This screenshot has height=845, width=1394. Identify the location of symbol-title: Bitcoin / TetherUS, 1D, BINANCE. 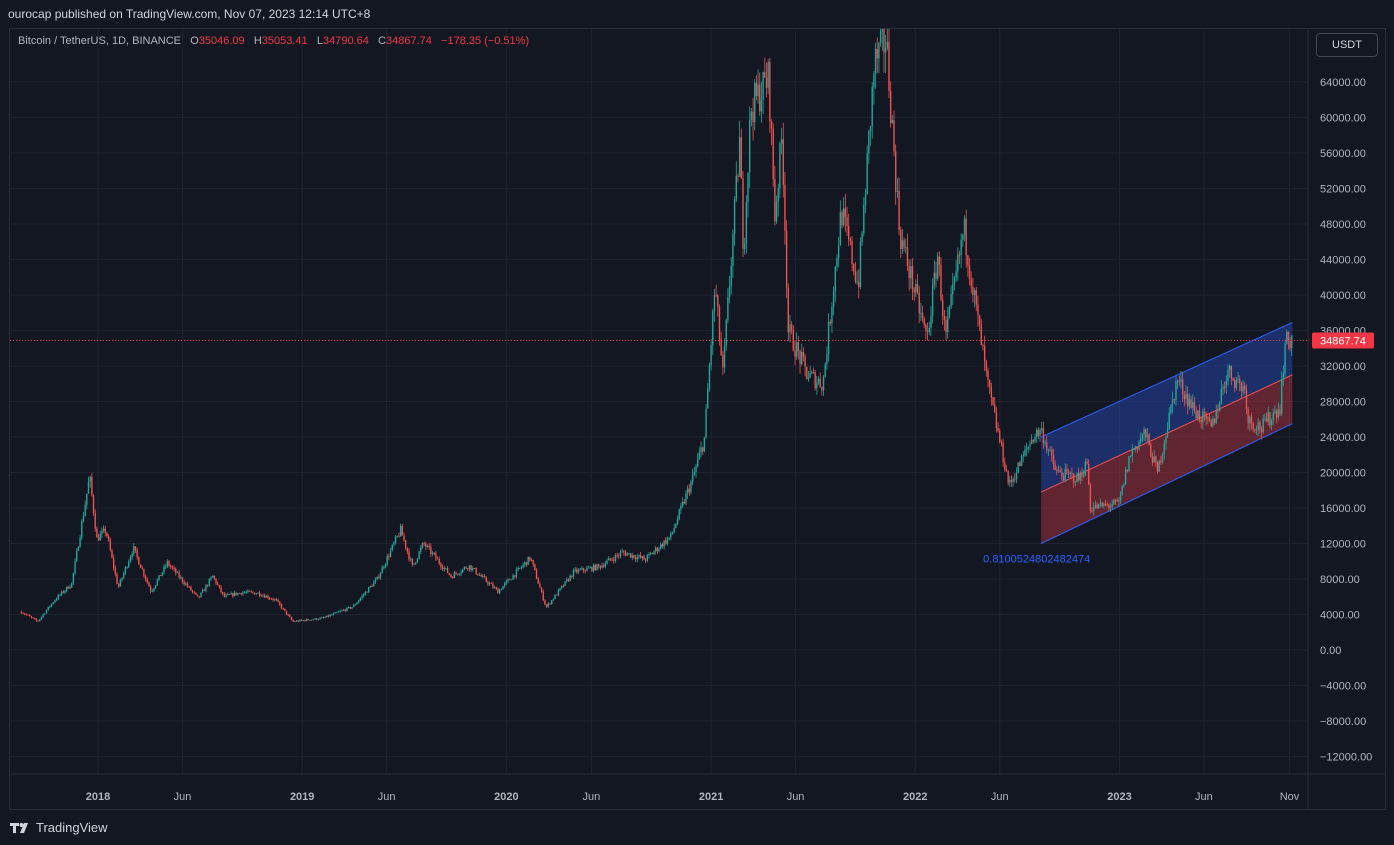
(100, 41).